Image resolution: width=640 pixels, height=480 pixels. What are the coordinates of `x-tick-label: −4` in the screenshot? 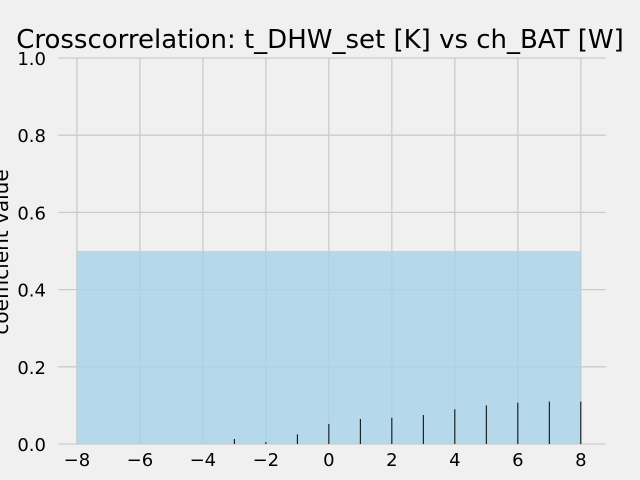 It's located at (203, 460).